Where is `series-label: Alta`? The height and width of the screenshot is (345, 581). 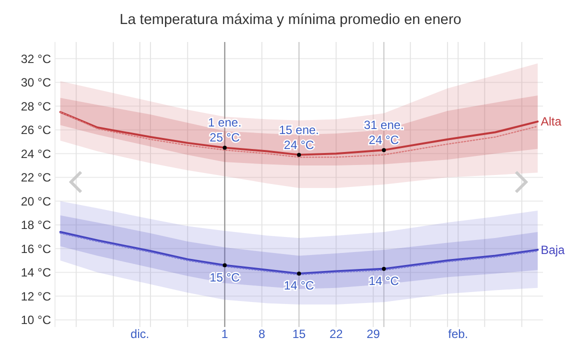
series-label: Alta is located at coordinates (551, 121).